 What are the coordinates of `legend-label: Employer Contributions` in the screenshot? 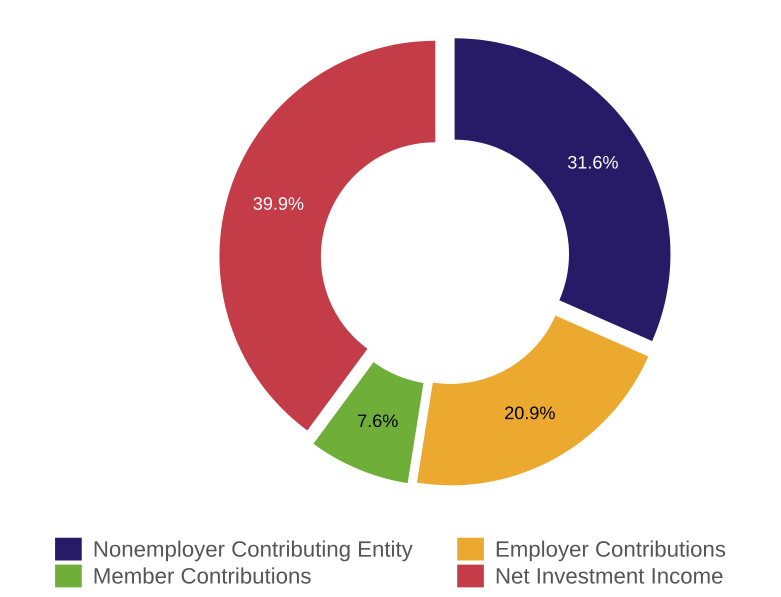 It's located at (611, 551).